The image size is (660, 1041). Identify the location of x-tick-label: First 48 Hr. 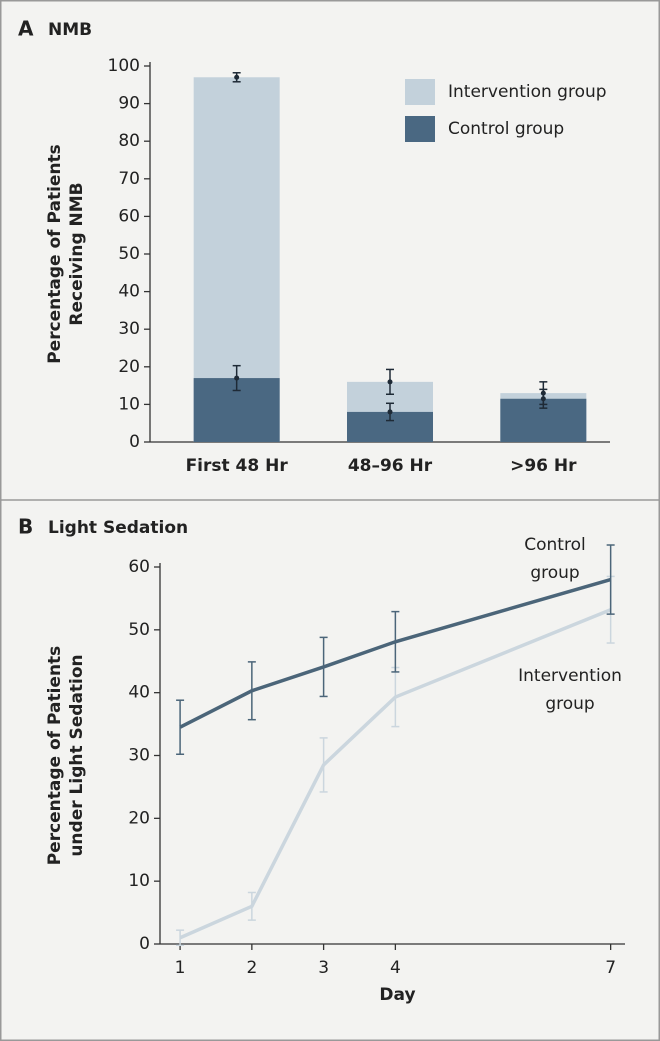
(237, 466).